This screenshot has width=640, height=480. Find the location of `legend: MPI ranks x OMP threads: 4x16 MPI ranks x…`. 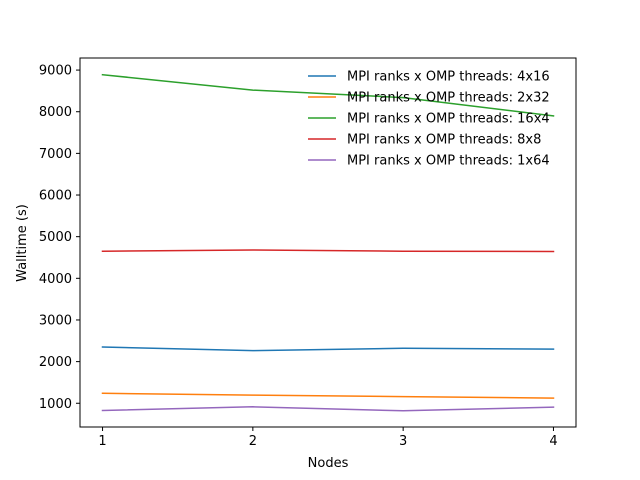

legend: MPI ranks x OMP threads: 4x16 MPI ranks x… is located at coordinates (429, 119).